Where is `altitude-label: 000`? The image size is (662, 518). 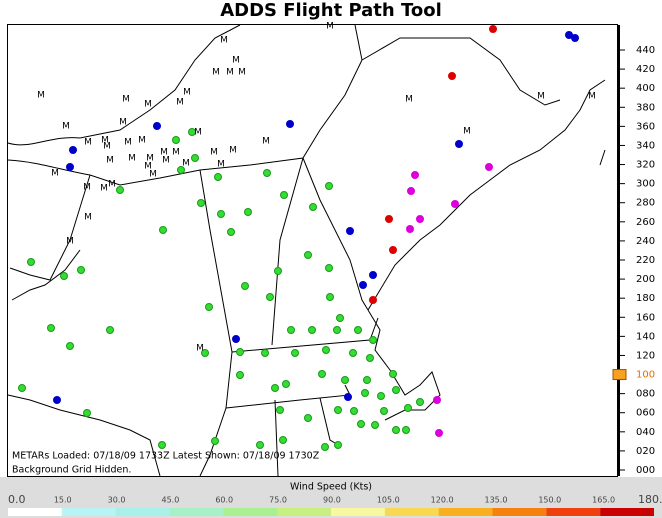 altitude-label: 000 is located at coordinates (645, 470).